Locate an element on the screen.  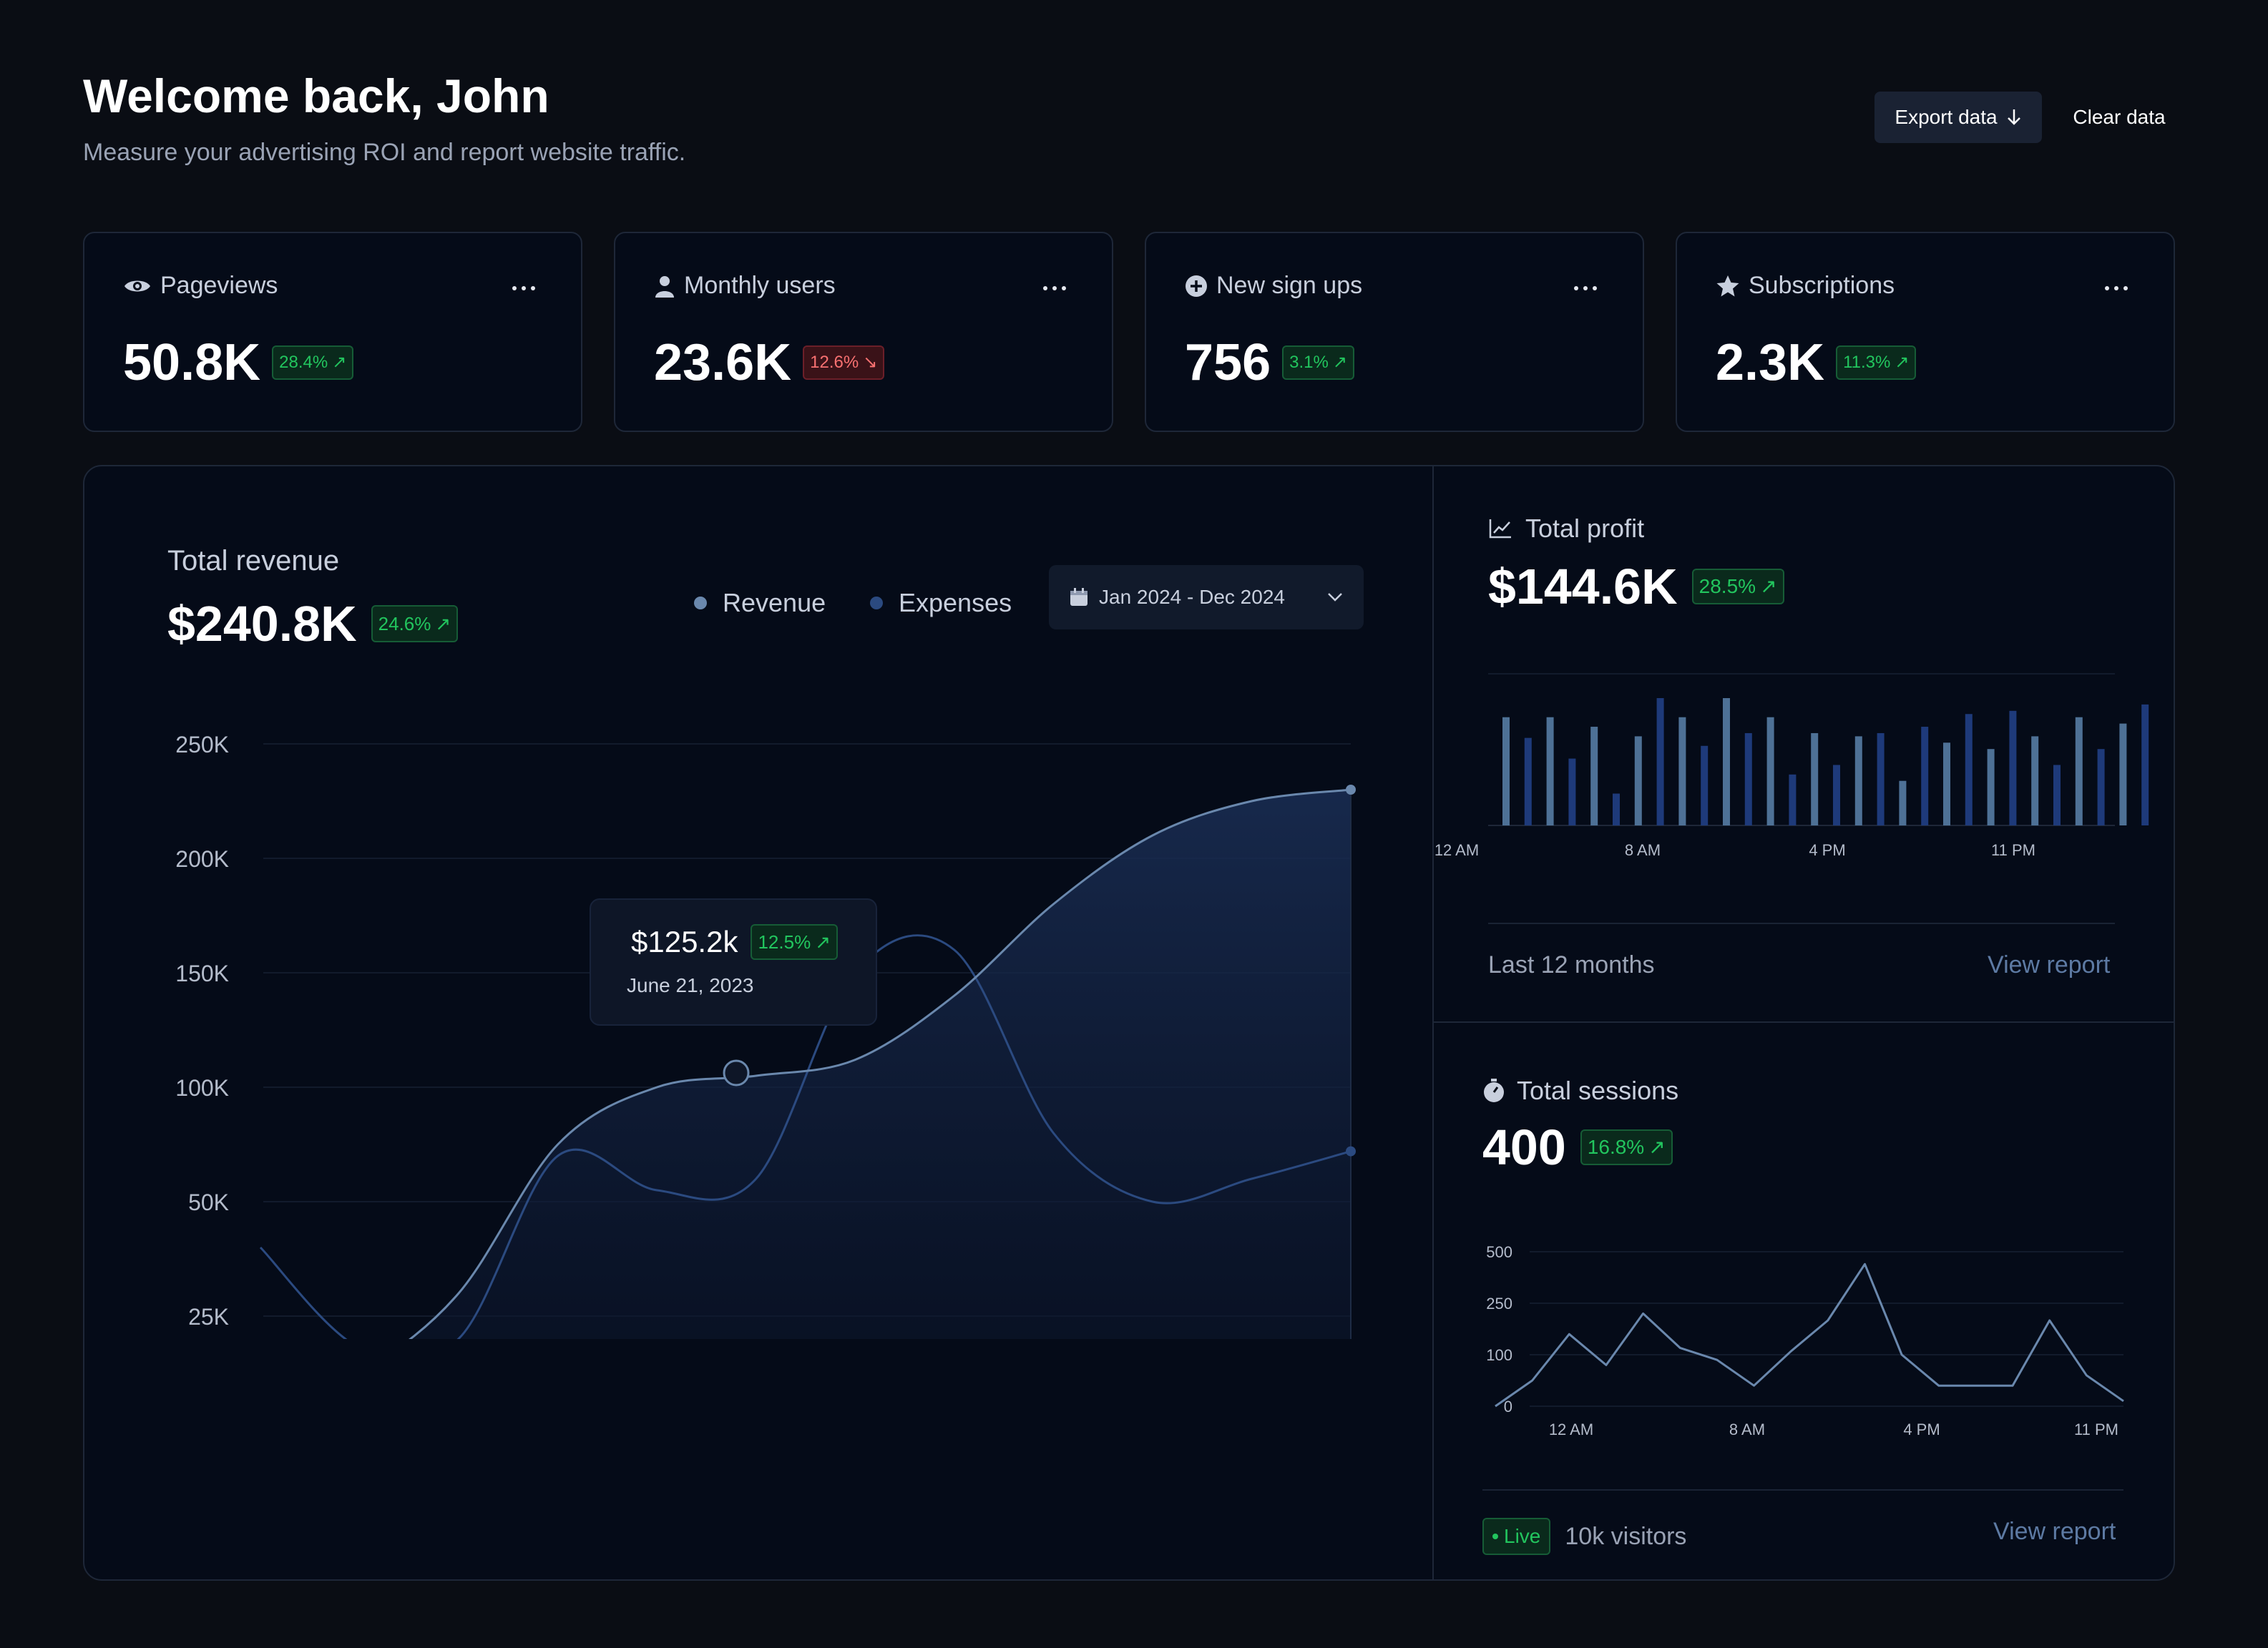
metric-value: 756 is located at coordinates (1228, 363).